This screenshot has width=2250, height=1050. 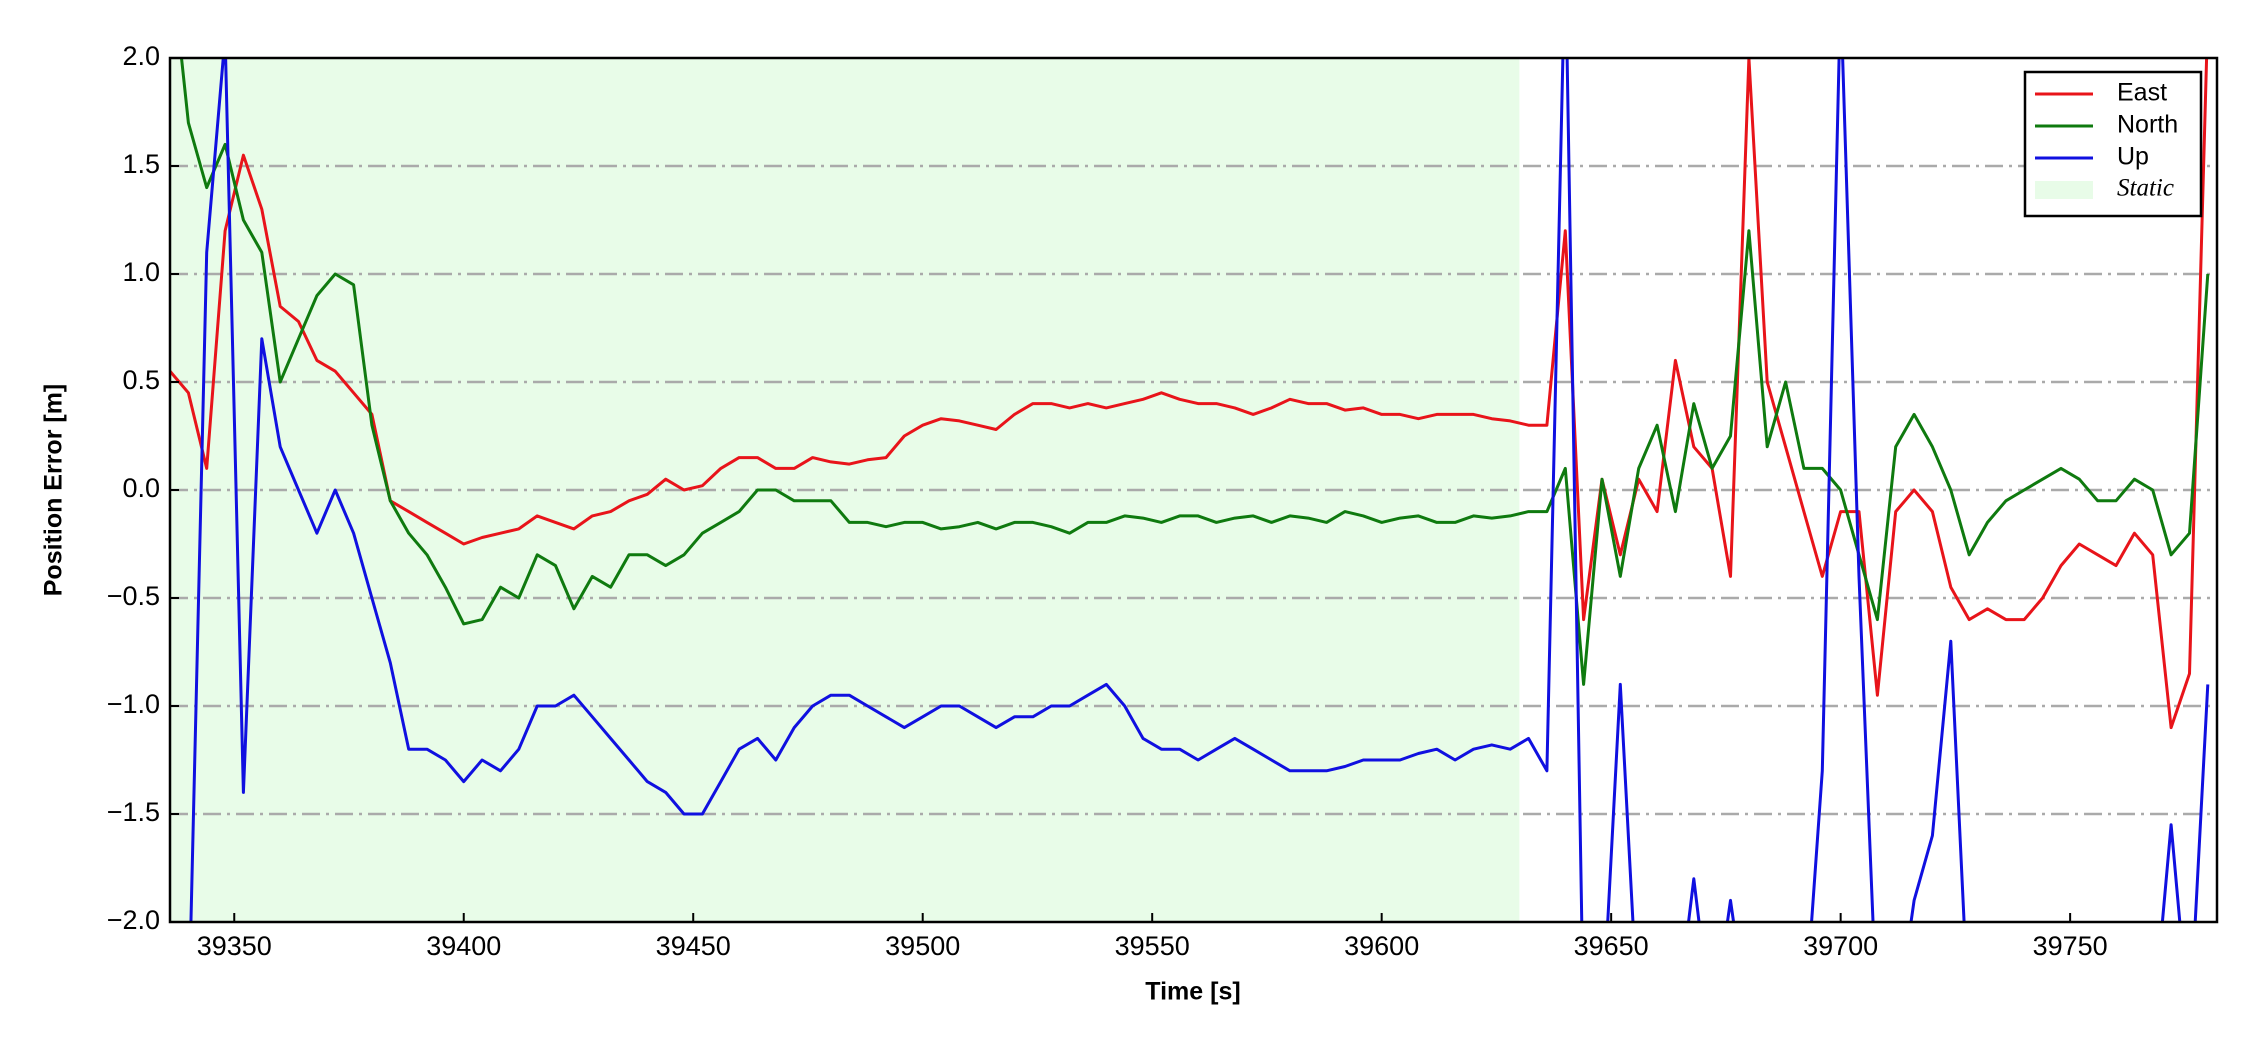 What do you see at coordinates (141, 164) in the screenshot?
I see `y-tick-label: 1.5` at bounding box center [141, 164].